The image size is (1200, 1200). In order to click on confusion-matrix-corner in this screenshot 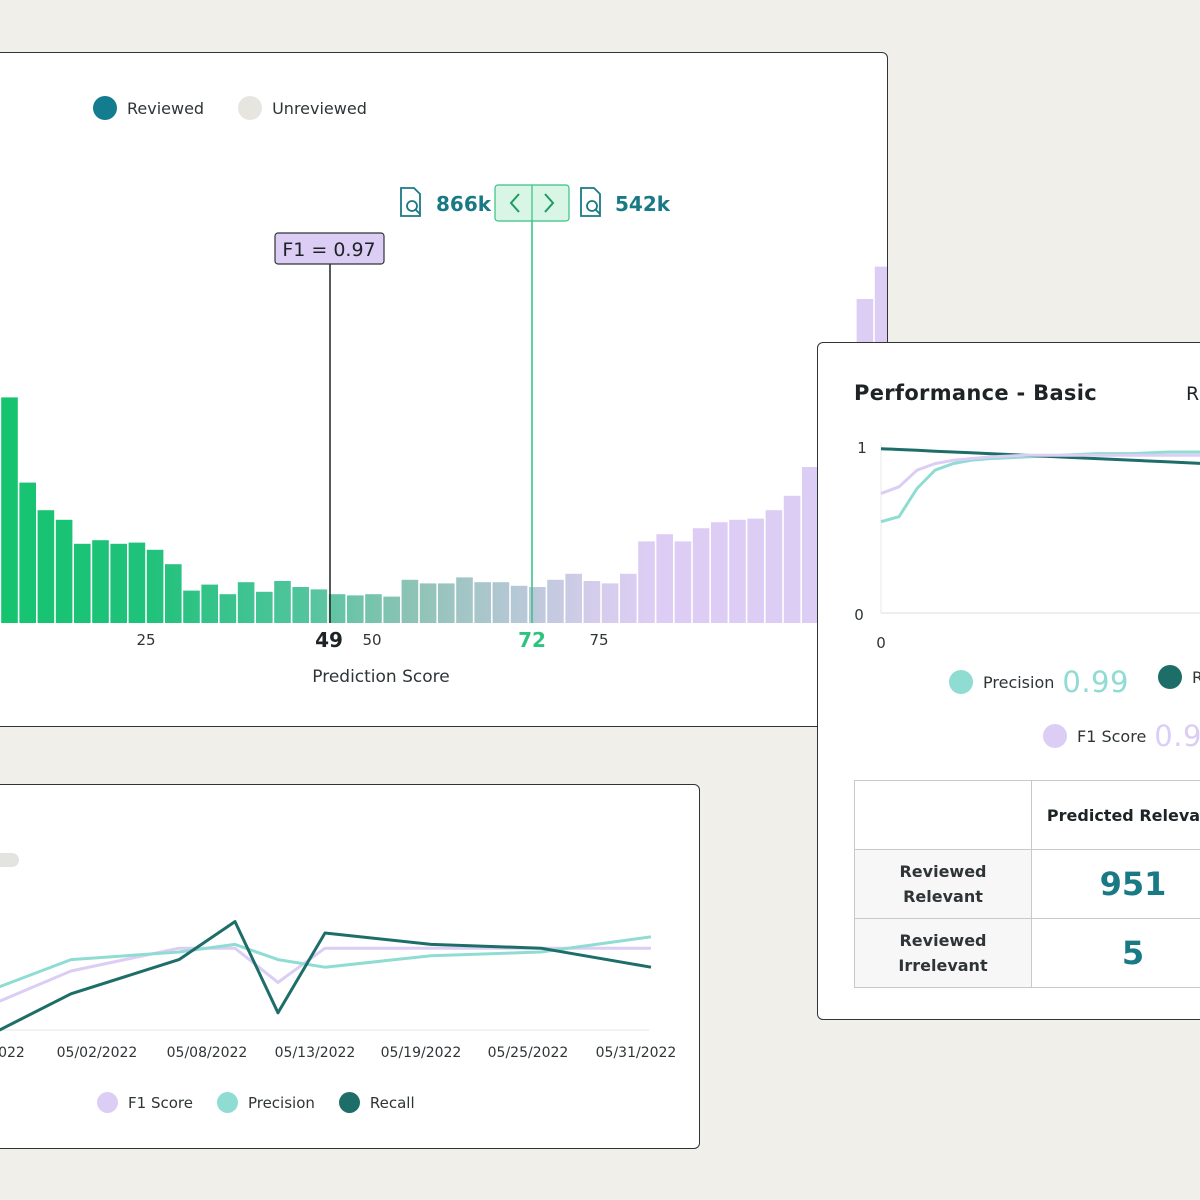, I will do `click(943, 815)`.